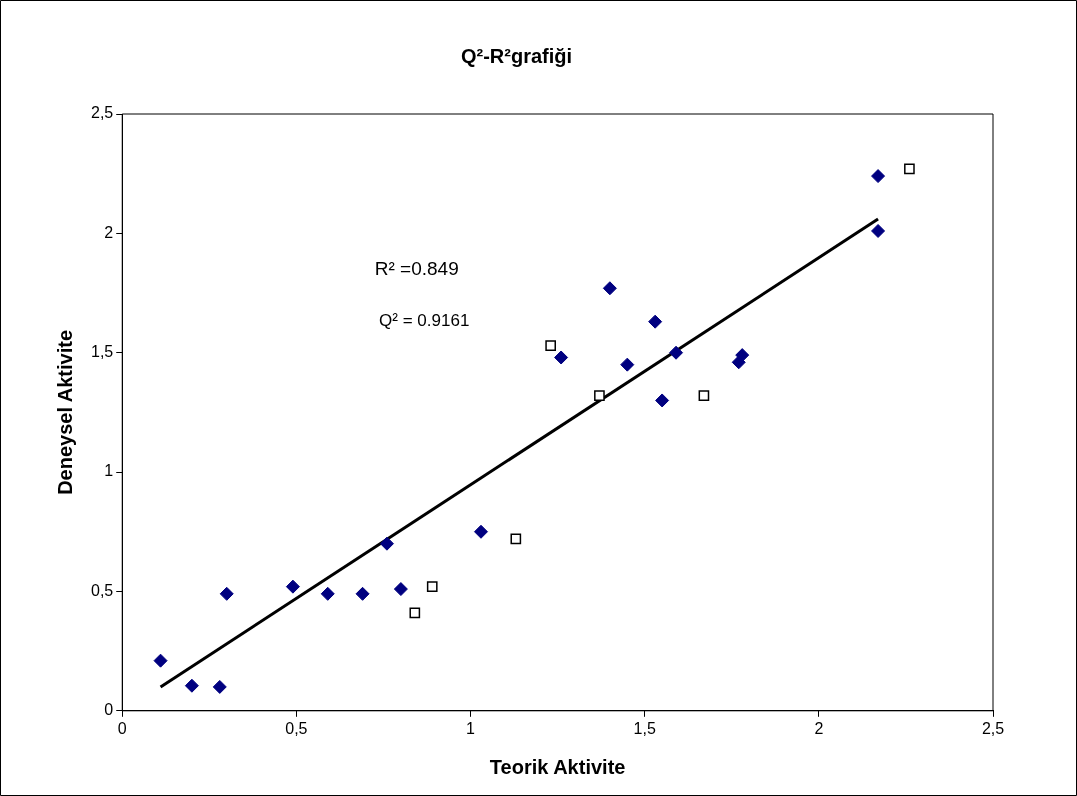 This screenshot has width=1077, height=796. Describe the element at coordinates (471, 728) in the screenshot. I see `x-tick-label: 1` at that location.